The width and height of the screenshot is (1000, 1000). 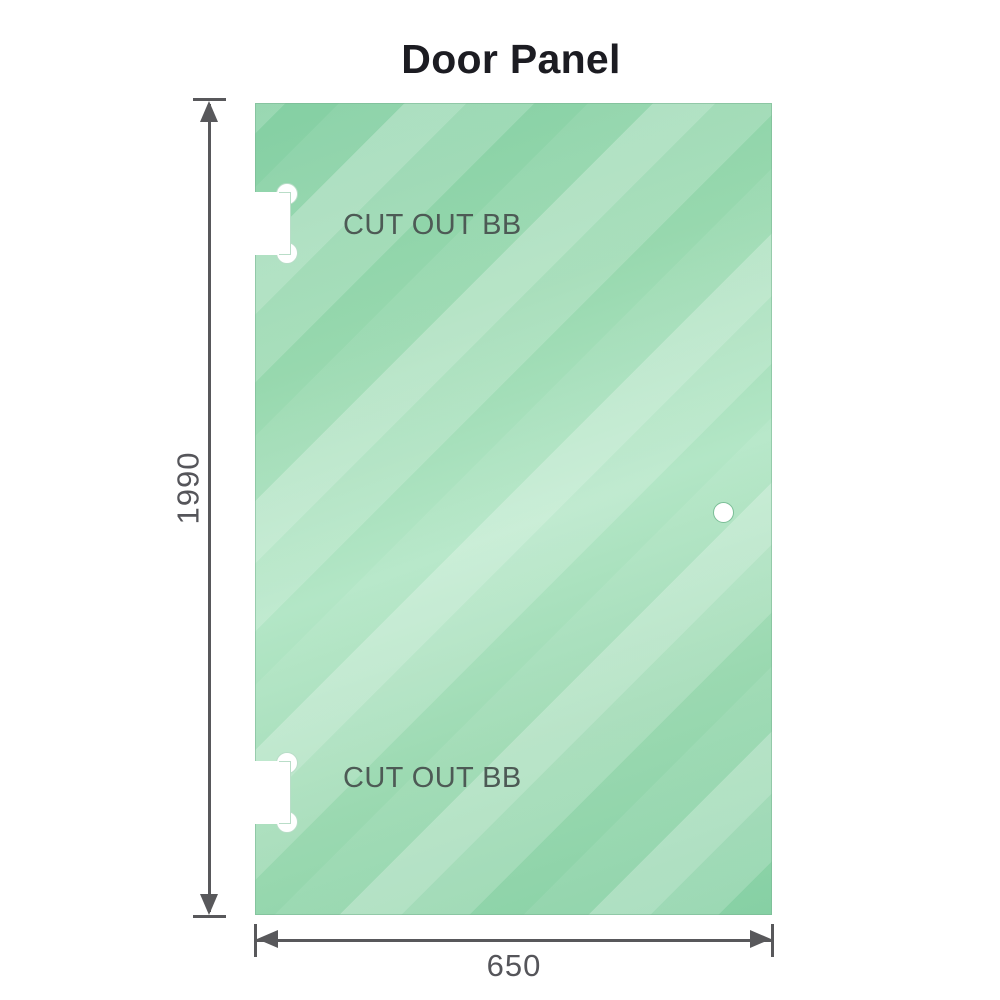 I want to click on page-title: Door Panel, so click(x=511, y=59).